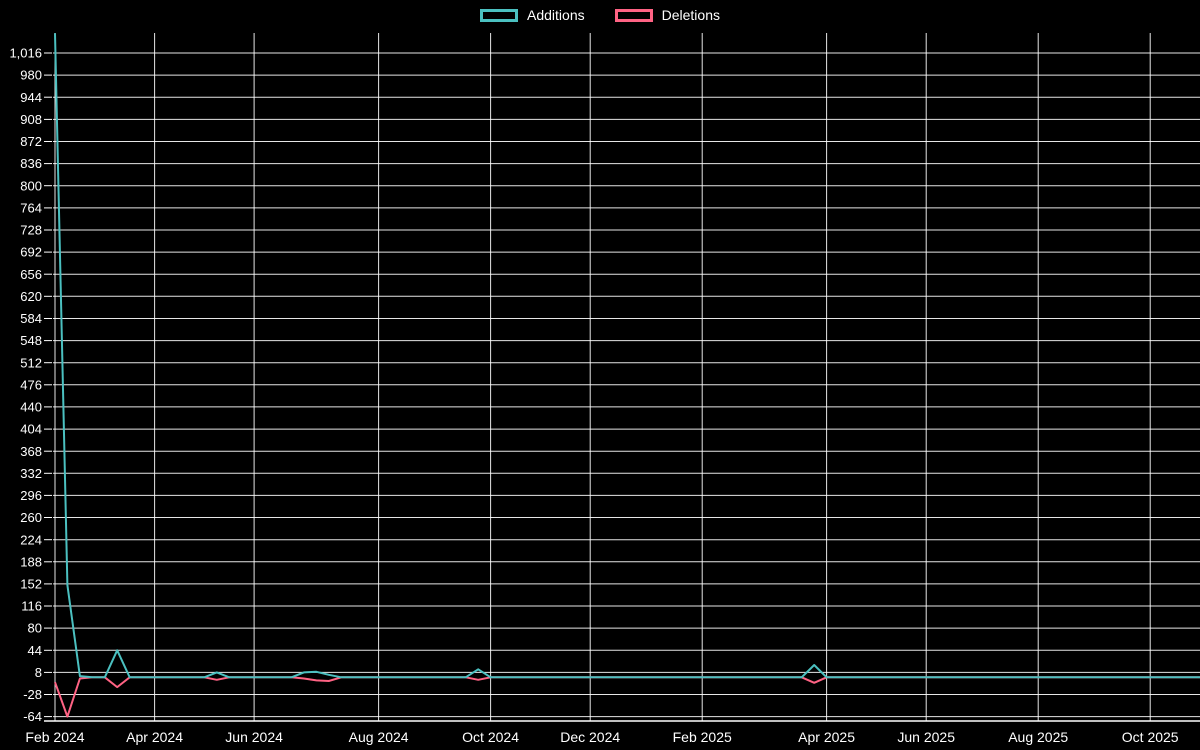 The width and height of the screenshot is (1200, 750). What do you see at coordinates (25, 53) in the screenshot?
I see `y-tick-label: 1,016` at bounding box center [25, 53].